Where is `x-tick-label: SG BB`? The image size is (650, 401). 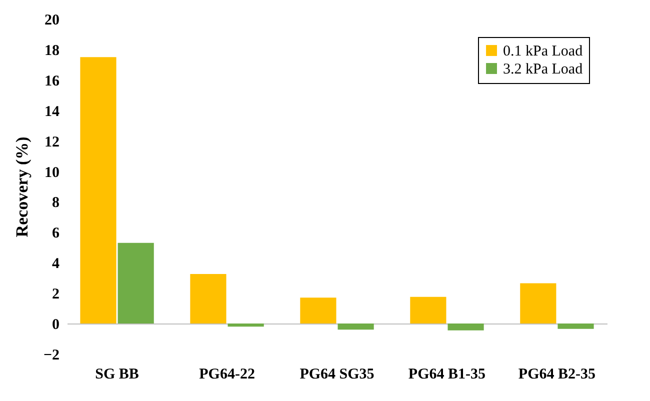 x-tick-label: SG BB is located at coordinates (117, 374).